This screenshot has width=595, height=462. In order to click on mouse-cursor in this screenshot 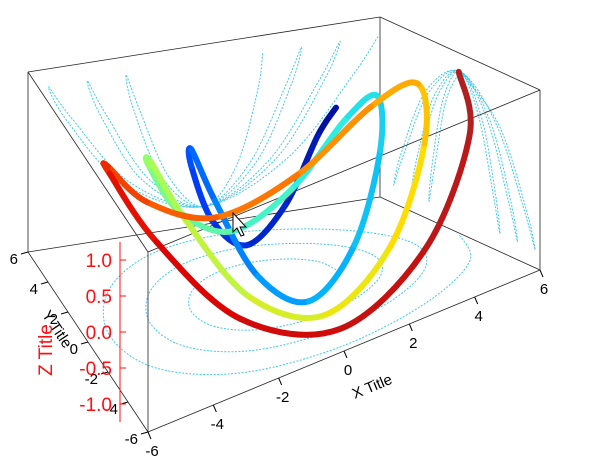, I will do `click(240, 224)`.